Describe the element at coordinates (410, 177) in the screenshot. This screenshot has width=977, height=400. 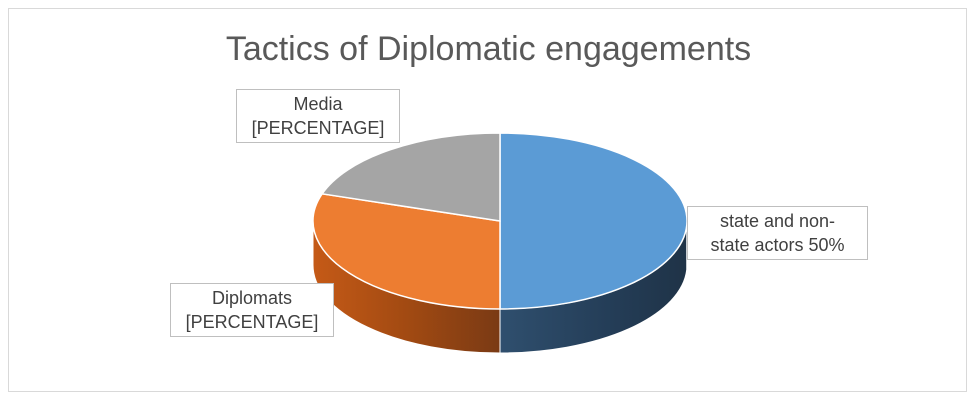
I see `pie-slice-media` at that location.